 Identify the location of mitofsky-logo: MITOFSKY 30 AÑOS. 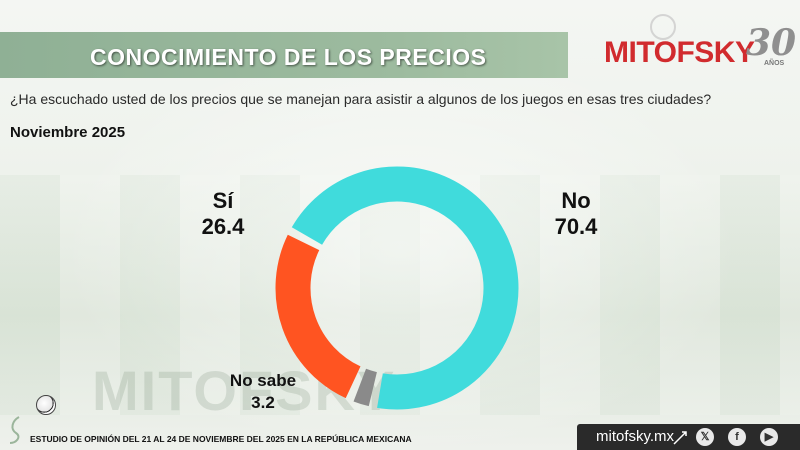
(700, 45).